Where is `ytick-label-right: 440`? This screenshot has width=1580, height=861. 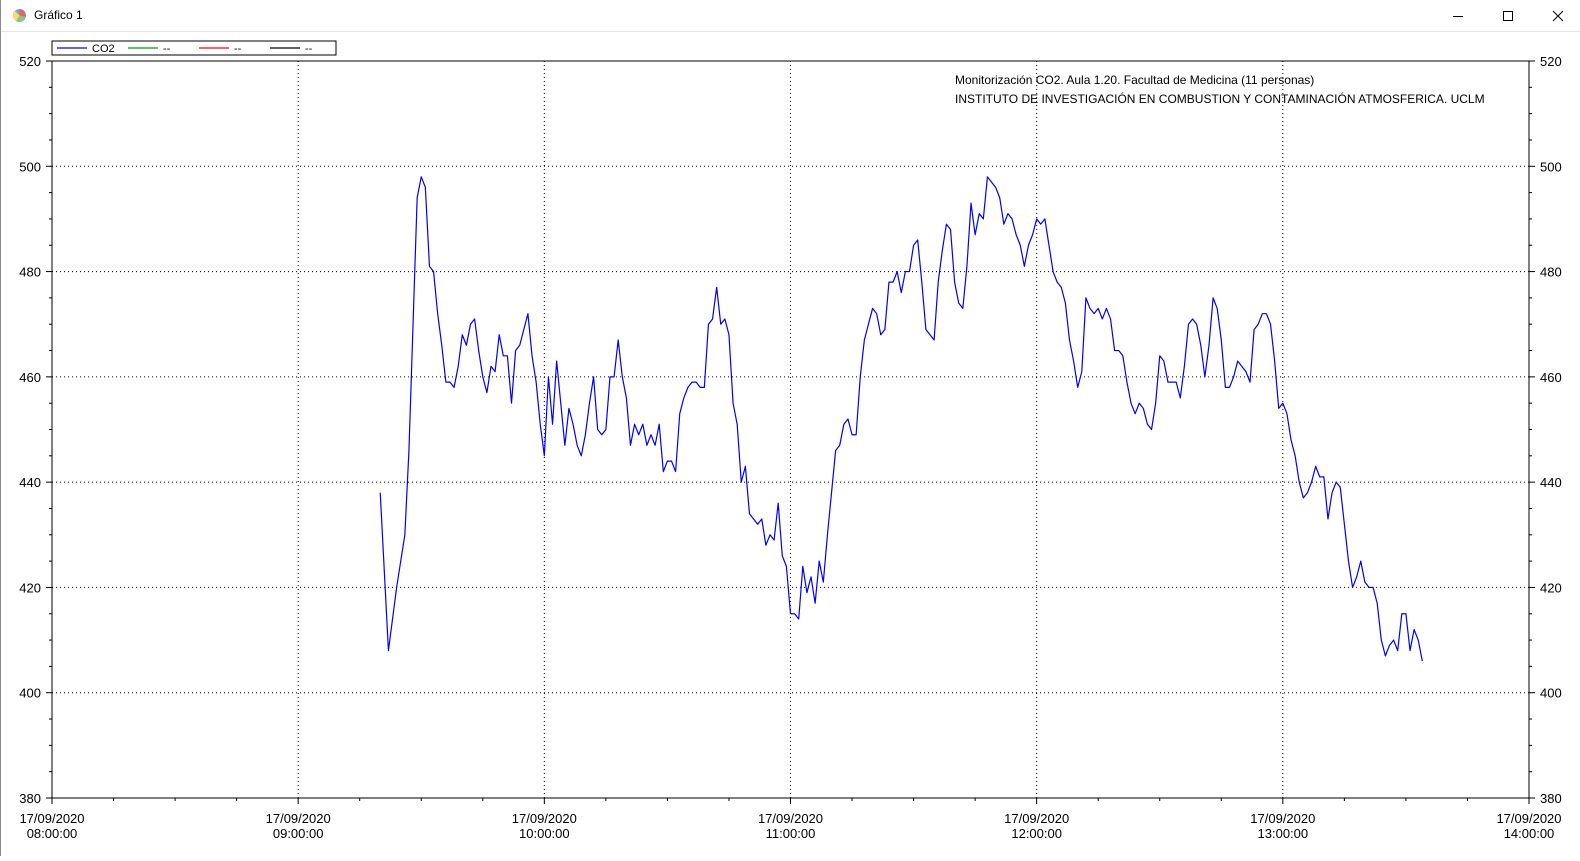 ytick-label-right: 440 is located at coordinates (1551, 482).